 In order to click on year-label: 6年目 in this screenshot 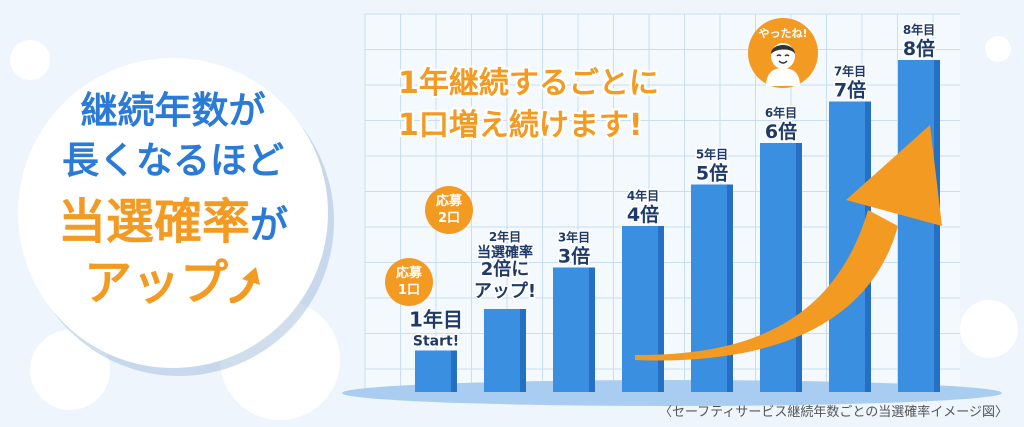, I will do `click(781, 112)`.